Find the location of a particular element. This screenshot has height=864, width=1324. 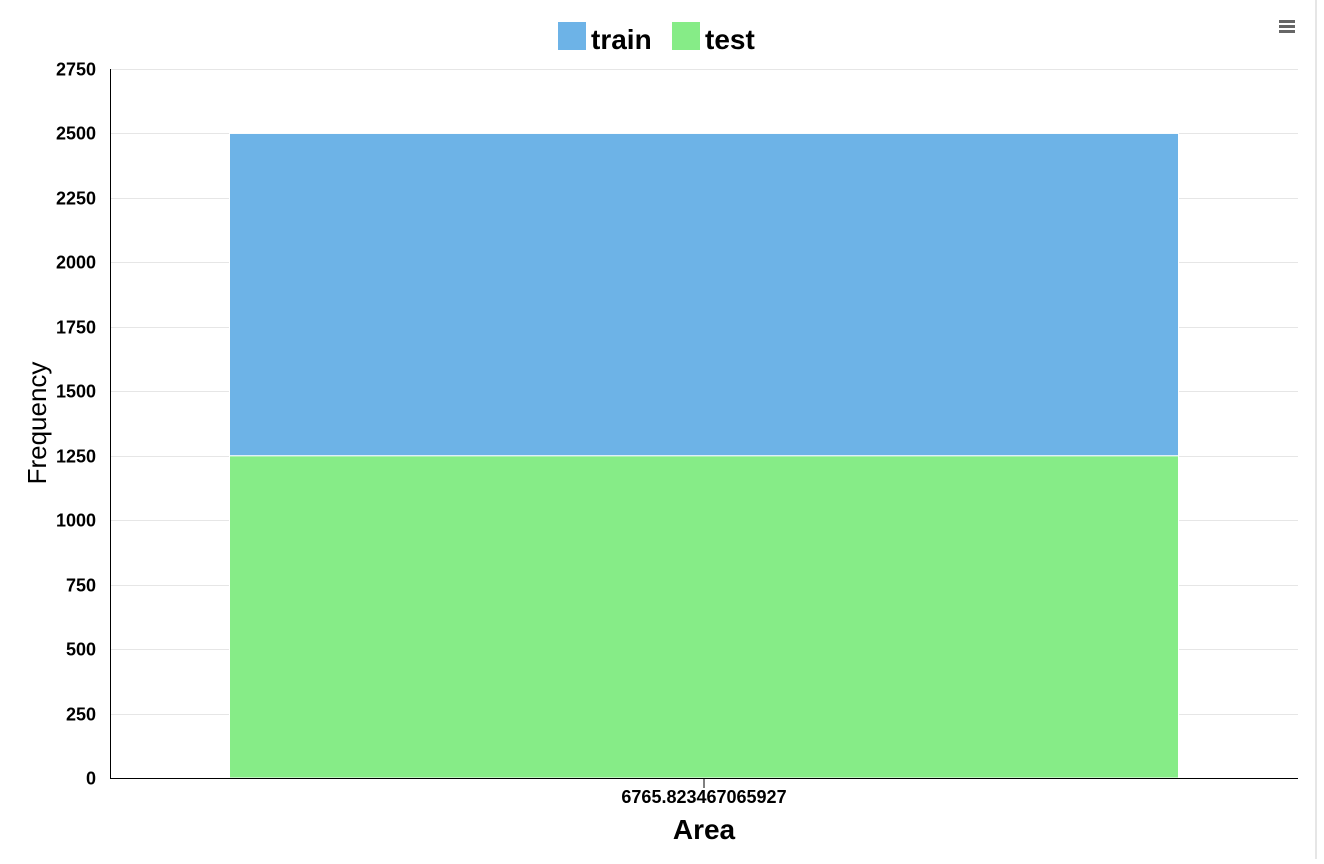

y-tick-label: 1500 is located at coordinates (76, 392).